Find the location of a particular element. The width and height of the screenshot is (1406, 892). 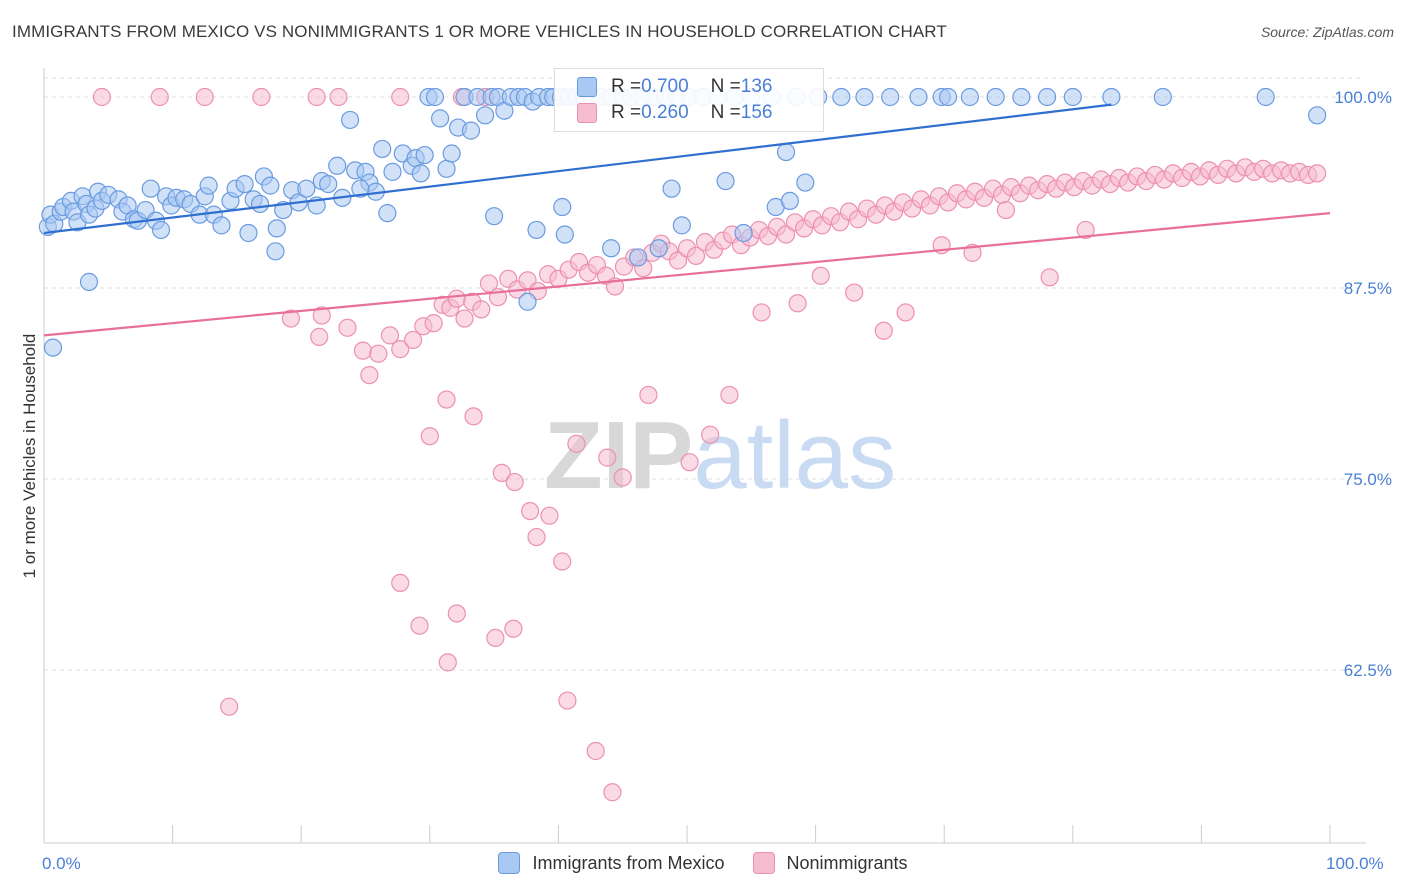

legend-item-immigrants: Immigrants from Mexico is located at coordinates (611, 863).